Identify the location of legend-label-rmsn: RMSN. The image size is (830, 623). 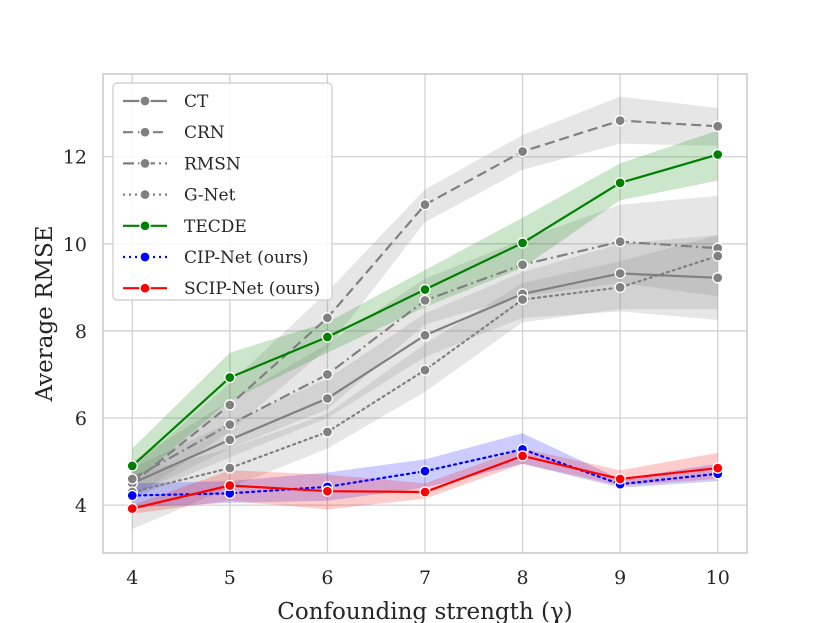
(212, 164).